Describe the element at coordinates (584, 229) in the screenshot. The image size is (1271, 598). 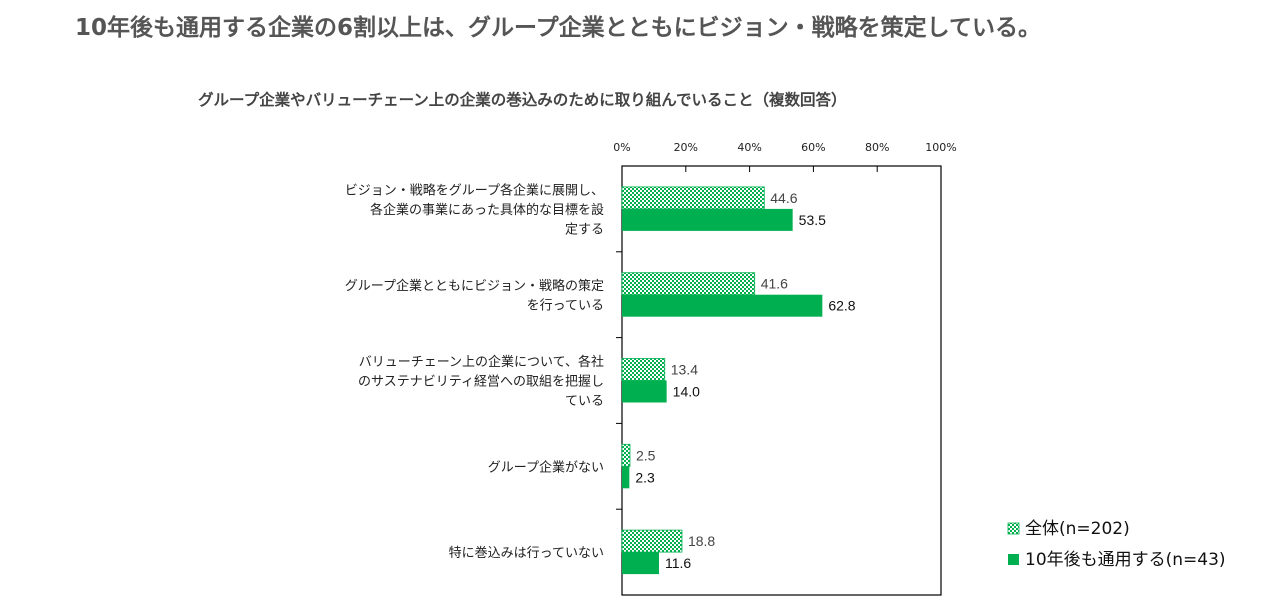
I see `category-label: 定する` at that location.